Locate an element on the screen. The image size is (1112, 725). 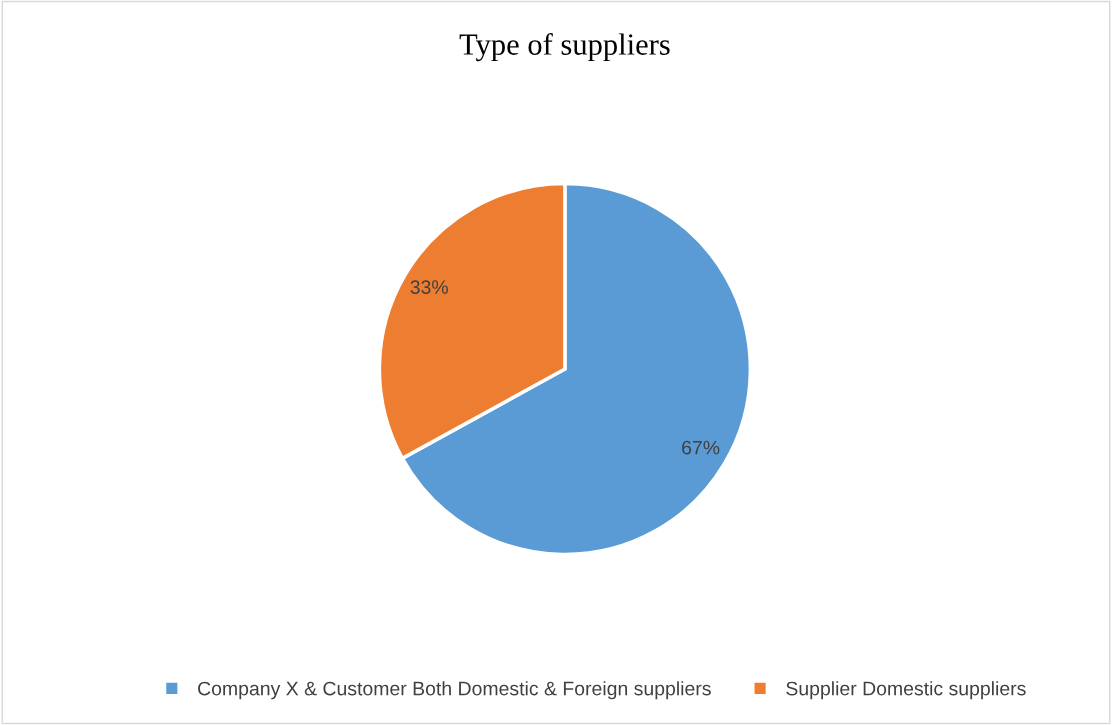
legend-label: Company X & Customer Both Domestic & Foreign suppliers is located at coordinates (454, 690).